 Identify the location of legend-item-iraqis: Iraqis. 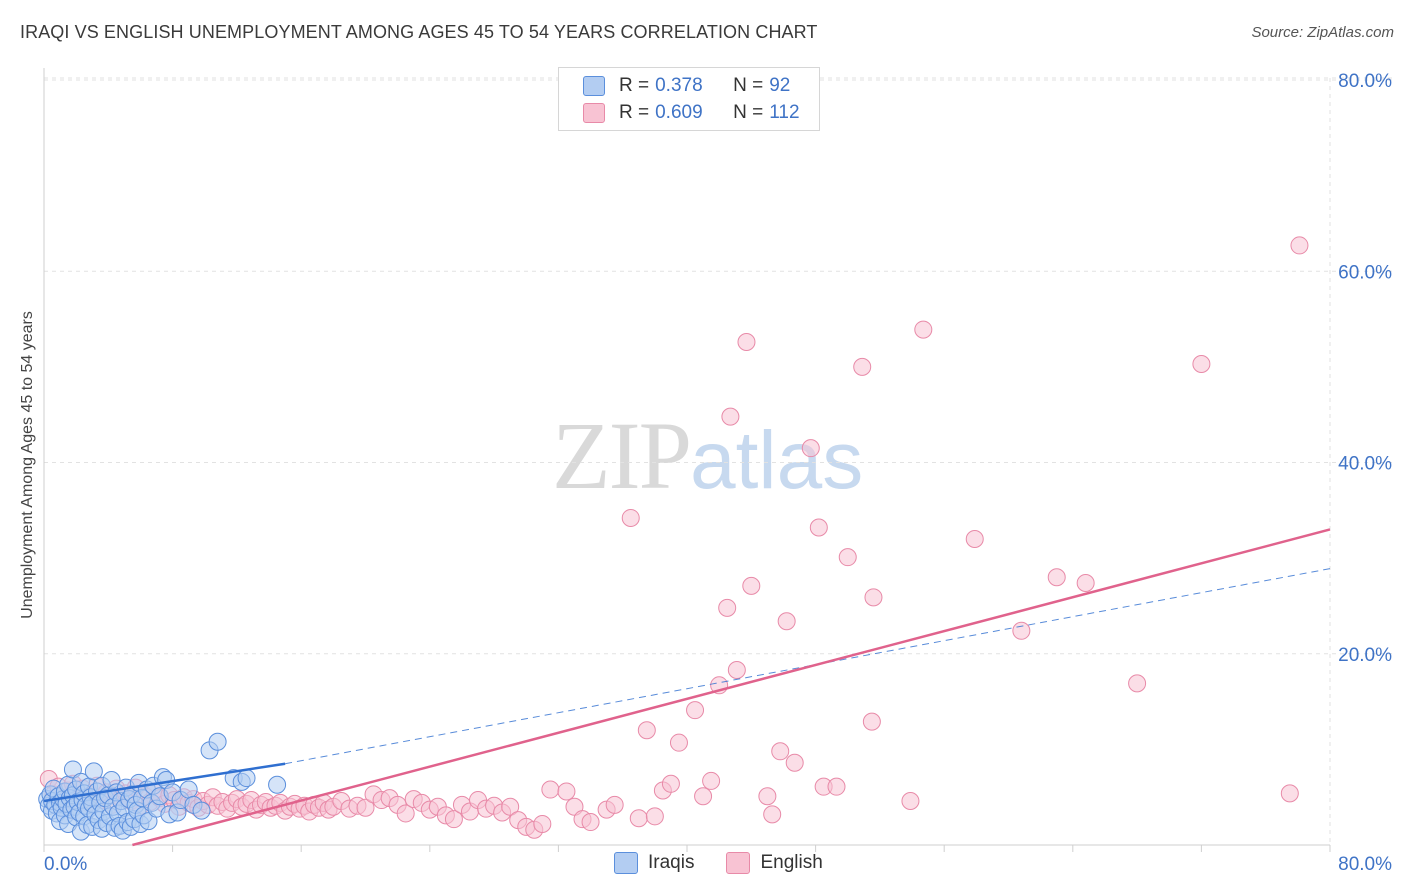
(654, 863).